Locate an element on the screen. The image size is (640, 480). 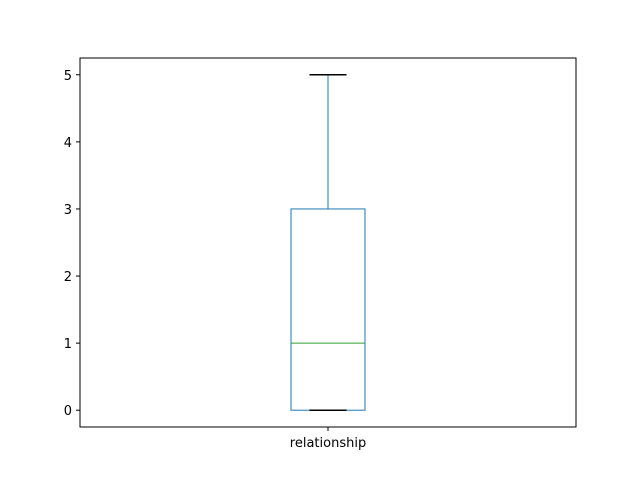
y-axis: 0 1 2 3 4 5 is located at coordinates (72, 244).